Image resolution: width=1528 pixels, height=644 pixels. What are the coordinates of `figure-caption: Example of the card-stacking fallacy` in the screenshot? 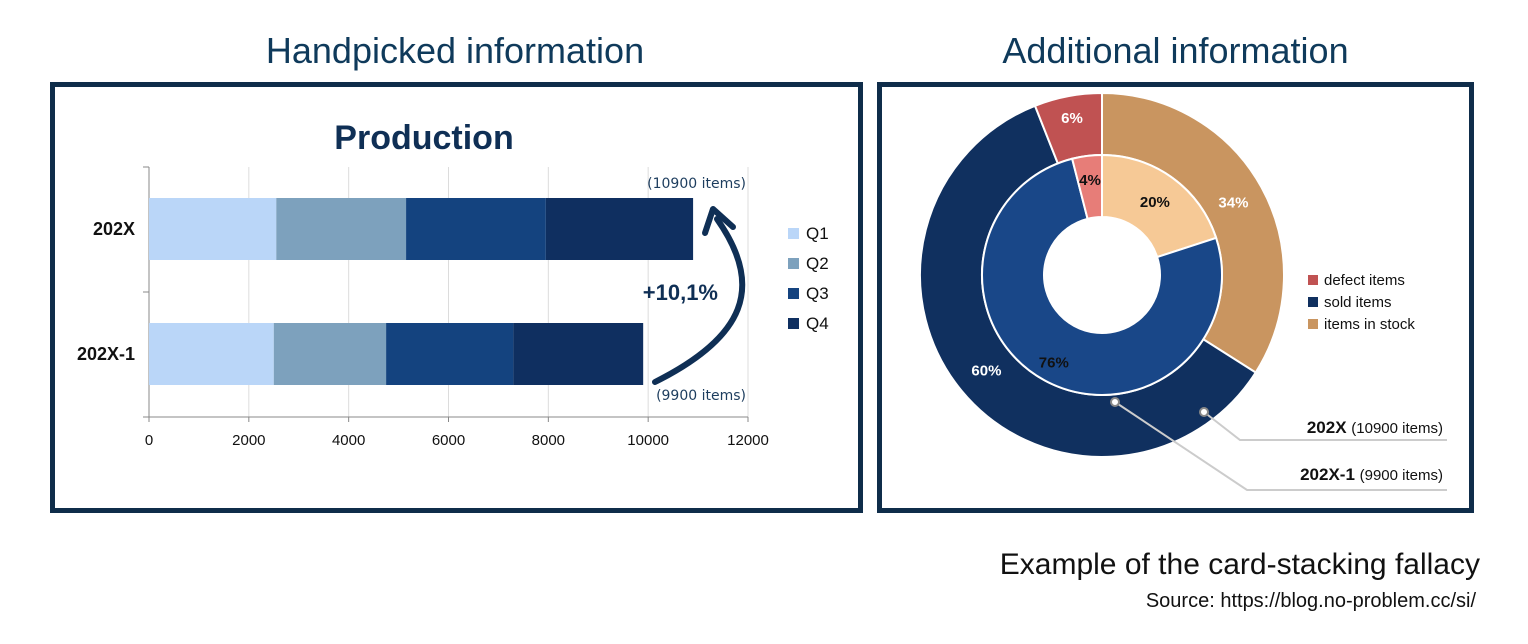 It's located at (1239, 564).